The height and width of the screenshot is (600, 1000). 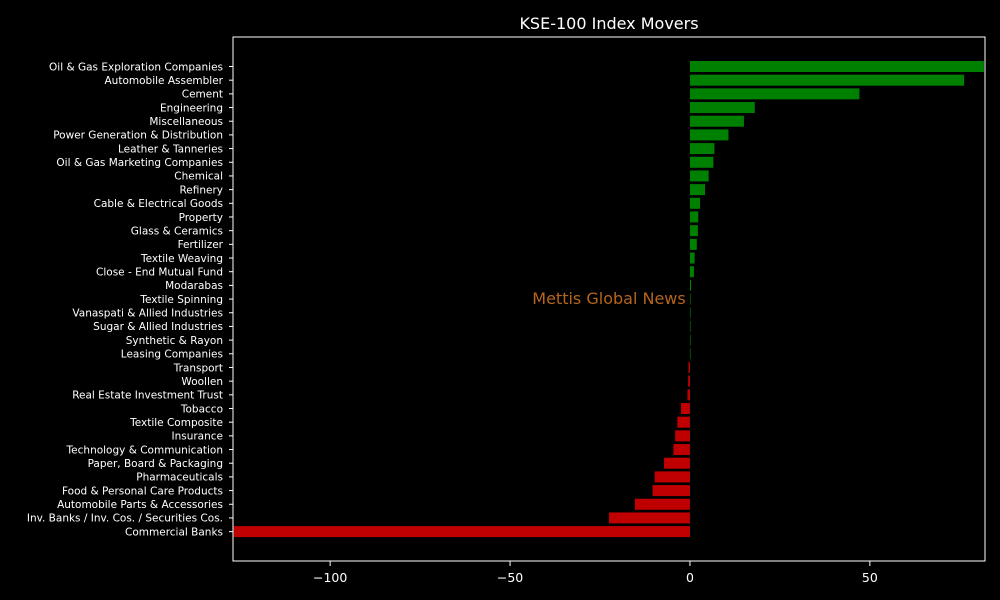 What do you see at coordinates (170, 149) in the screenshot?
I see `category-label: Leather & Tanneries` at bounding box center [170, 149].